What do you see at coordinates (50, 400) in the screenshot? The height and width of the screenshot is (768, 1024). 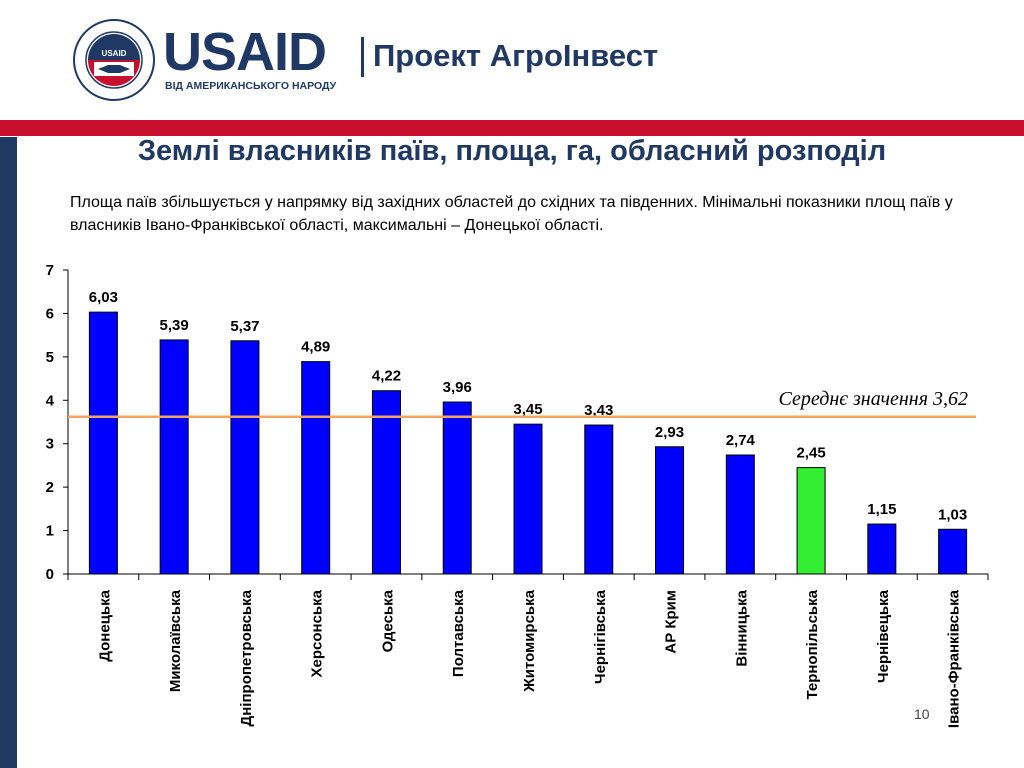 I see `y-tick-label: 4` at bounding box center [50, 400].